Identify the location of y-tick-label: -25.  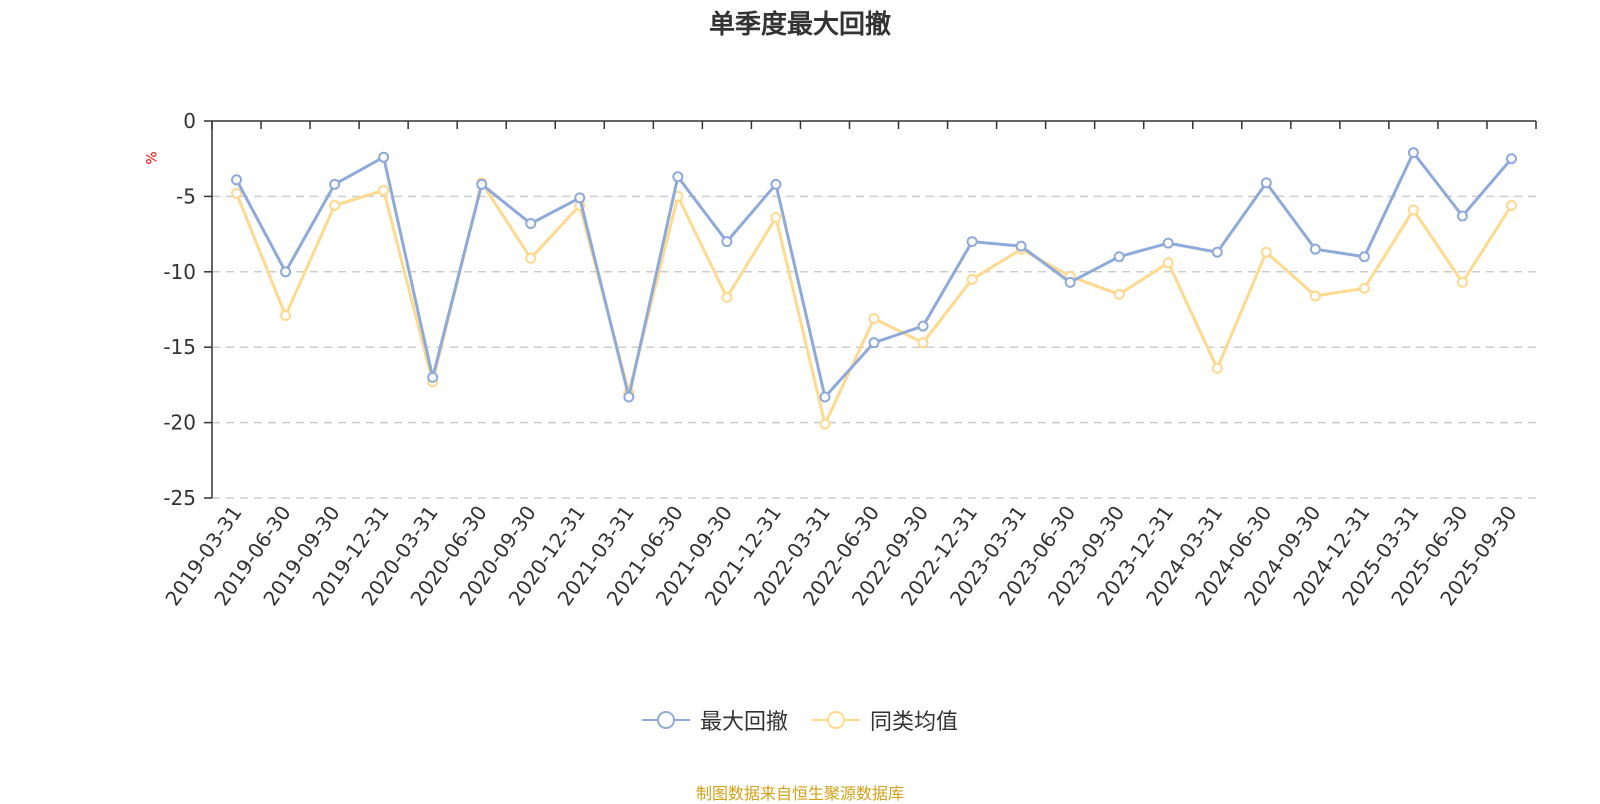
(179, 498).